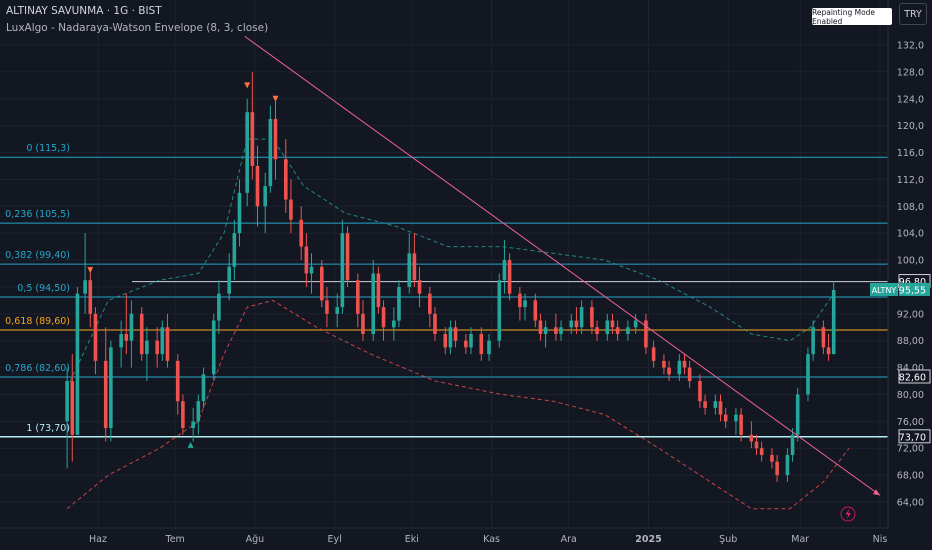 The width and height of the screenshot is (932, 550). What do you see at coordinates (37, 255) in the screenshot?
I see `fib-level-label: 0,382 (99,40)` at bounding box center [37, 255].